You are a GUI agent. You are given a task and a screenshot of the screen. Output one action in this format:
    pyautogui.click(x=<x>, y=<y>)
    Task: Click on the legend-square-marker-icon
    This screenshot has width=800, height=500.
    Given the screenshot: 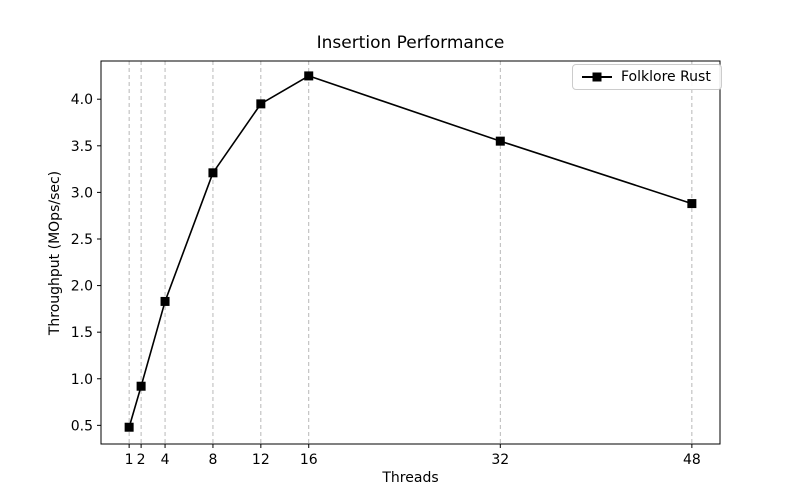 What is the action you would take?
    pyautogui.click(x=597, y=77)
    